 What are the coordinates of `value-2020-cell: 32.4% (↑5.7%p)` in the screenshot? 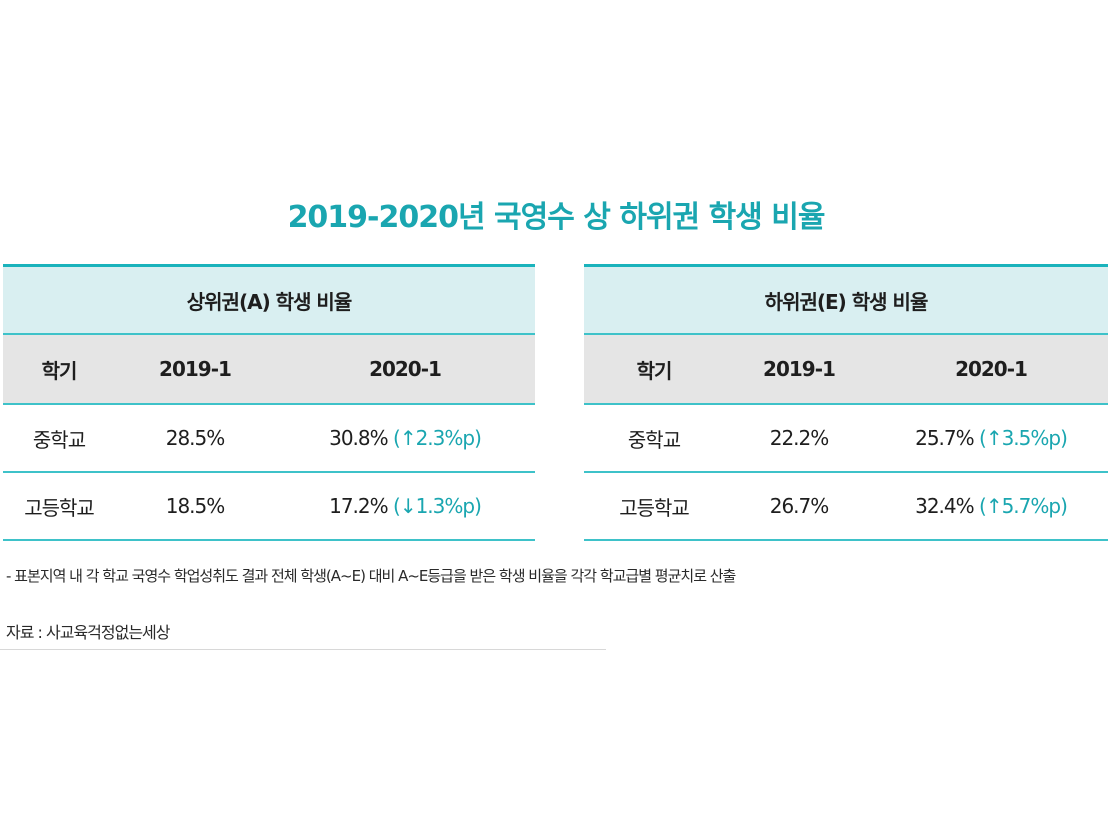 It's located at (991, 506).